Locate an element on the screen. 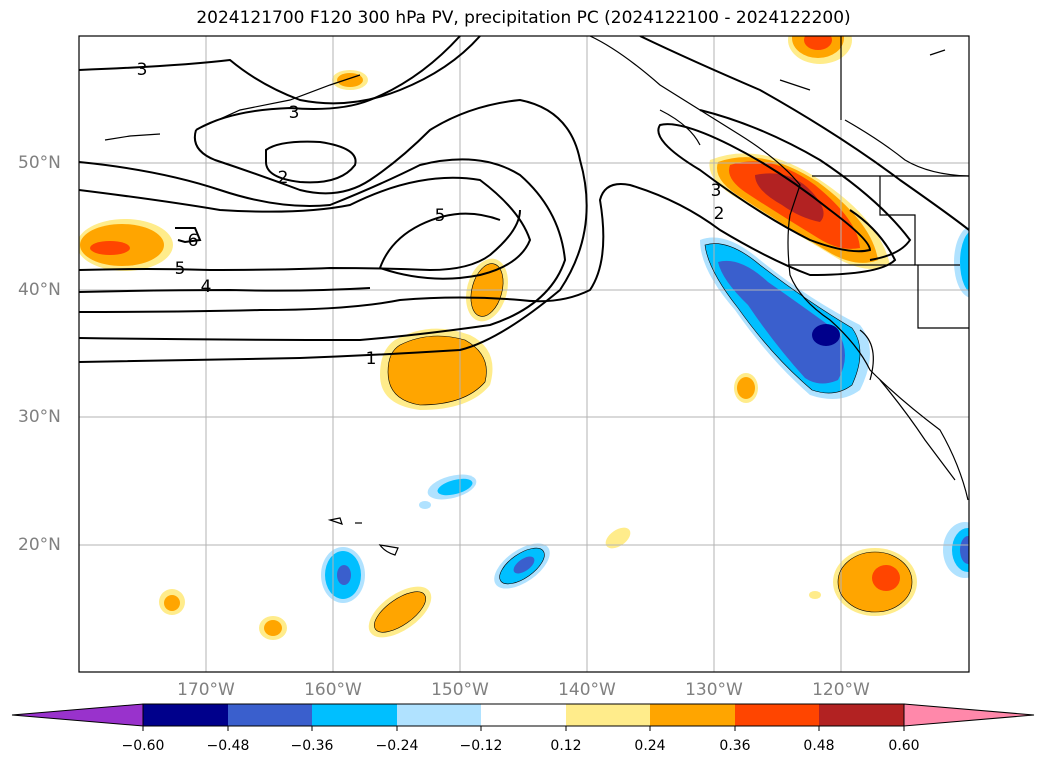 The height and width of the screenshot is (765, 1047). contour-label: 6 is located at coordinates (193, 241).